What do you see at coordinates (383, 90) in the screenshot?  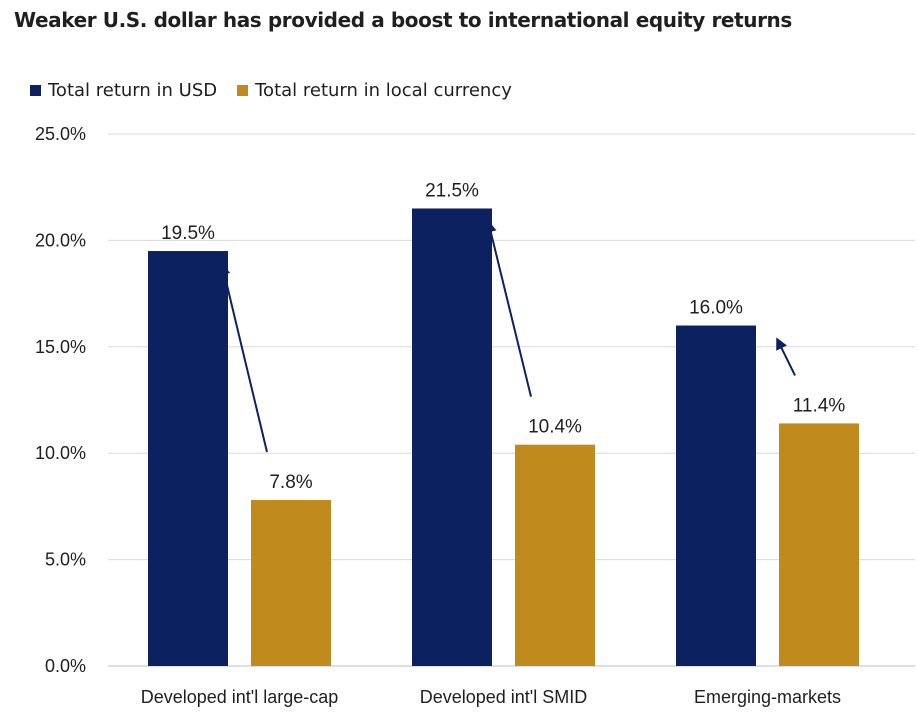 I see `legend-label-local: Total return in local currency` at bounding box center [383, 90].